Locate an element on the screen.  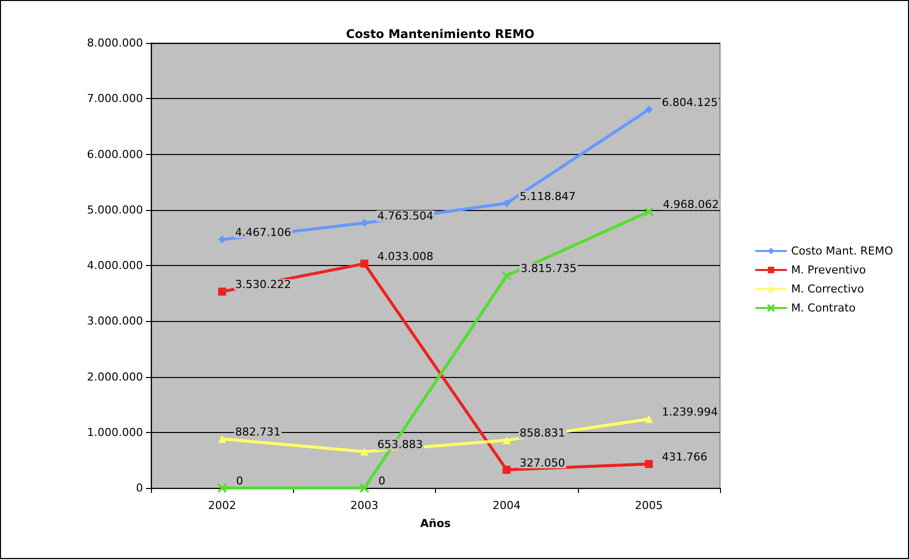
y-tick-label: 5.000.000 is located at coordinates (115, 209).